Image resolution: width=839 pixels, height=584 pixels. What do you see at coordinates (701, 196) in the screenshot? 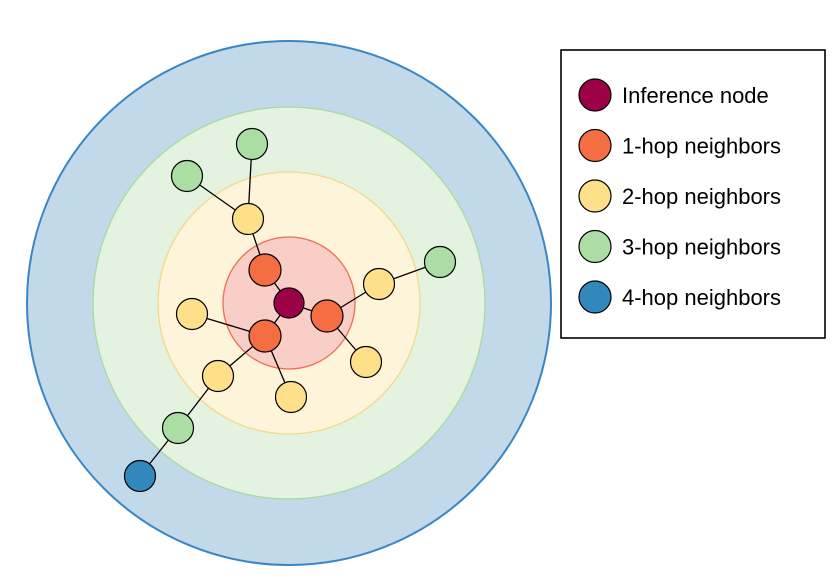
I see `legend-label: 2-hop neighbors` at bounding box center [701, 196].